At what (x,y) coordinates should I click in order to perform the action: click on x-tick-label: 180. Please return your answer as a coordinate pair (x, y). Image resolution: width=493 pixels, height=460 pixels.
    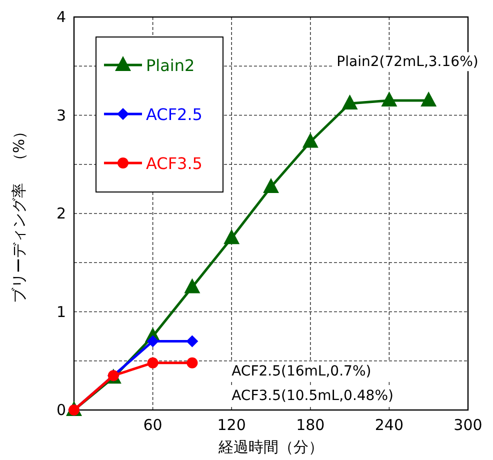
    Looking at the image, I should click on (310, 425).